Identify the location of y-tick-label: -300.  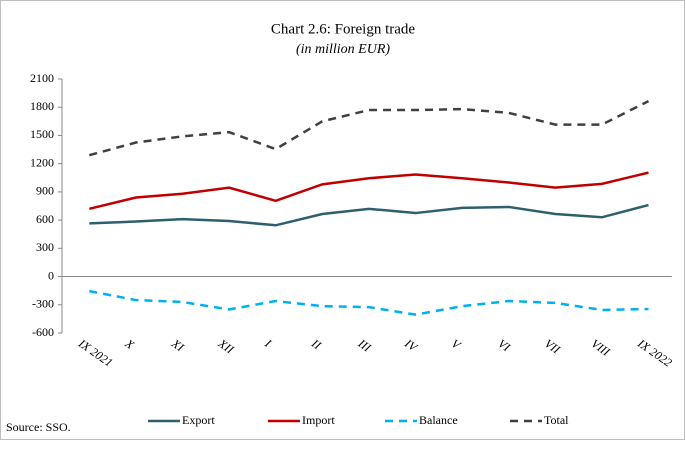
(43, 304).